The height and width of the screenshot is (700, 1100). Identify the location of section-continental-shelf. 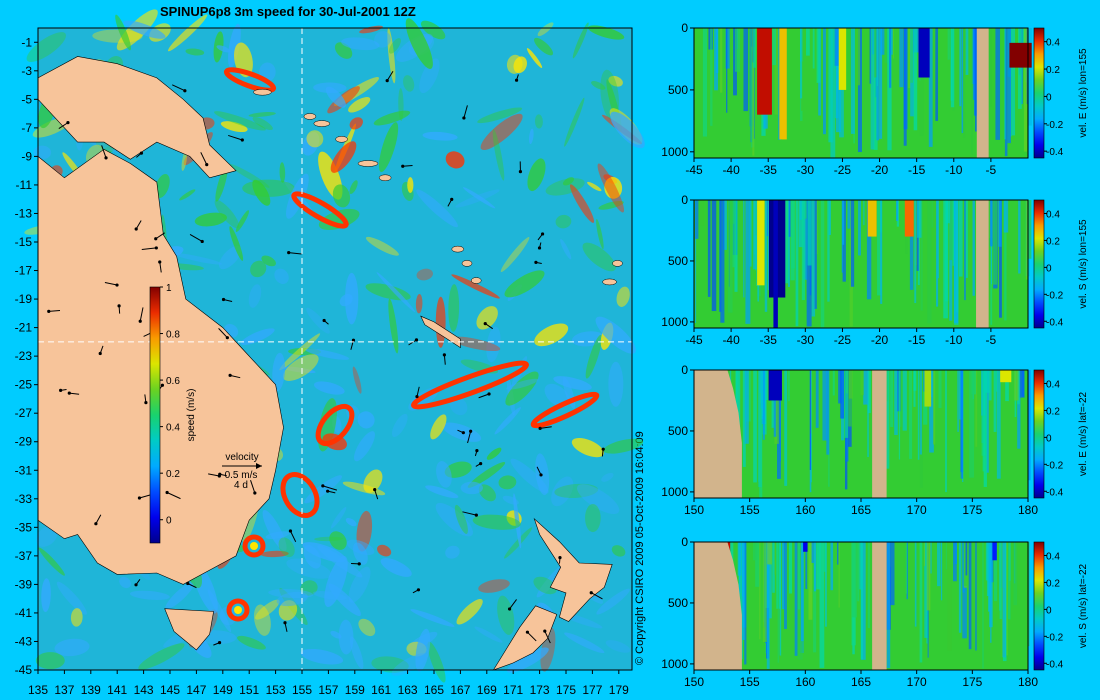
(718, 434).